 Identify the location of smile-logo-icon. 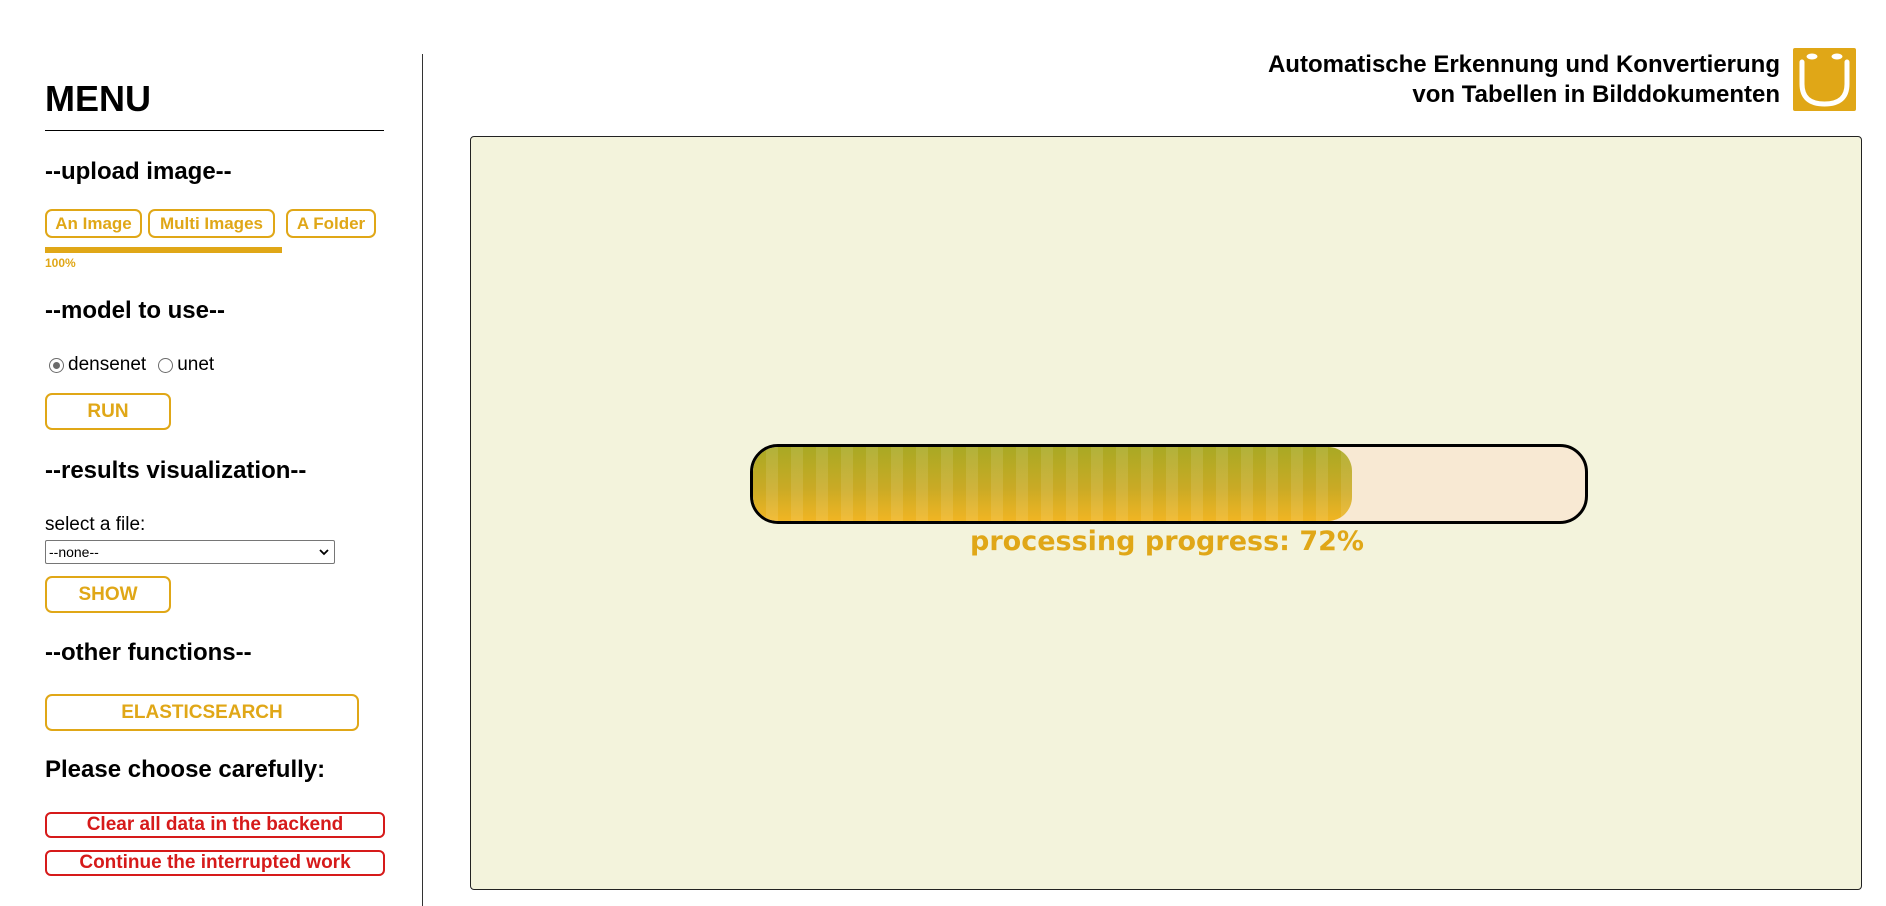
(1824, 79).